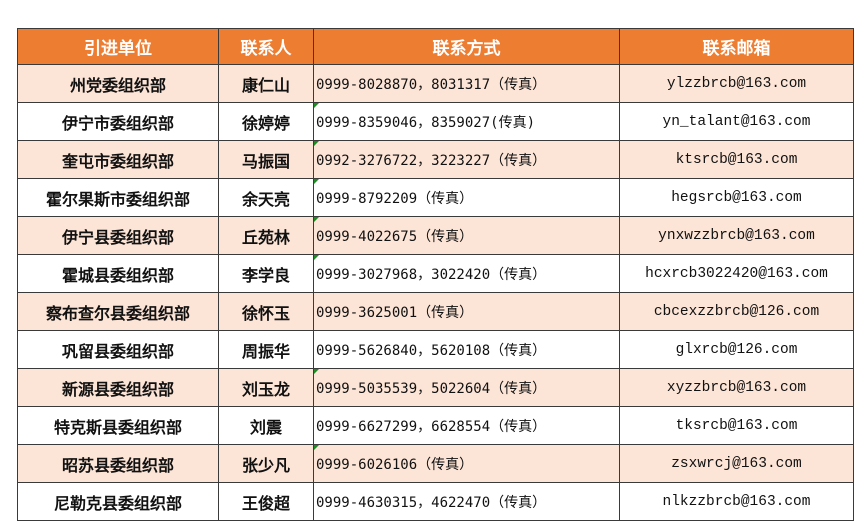 The image size is (865, 531). I want to click on email-text: cbcexzzbrcb@126.com, so click(736, 311).